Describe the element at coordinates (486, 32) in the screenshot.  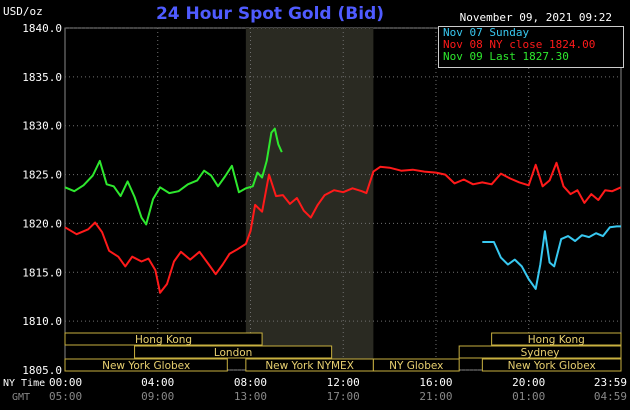
I see `legend-entry-nov07: Nov 07 Sunday` at that location.